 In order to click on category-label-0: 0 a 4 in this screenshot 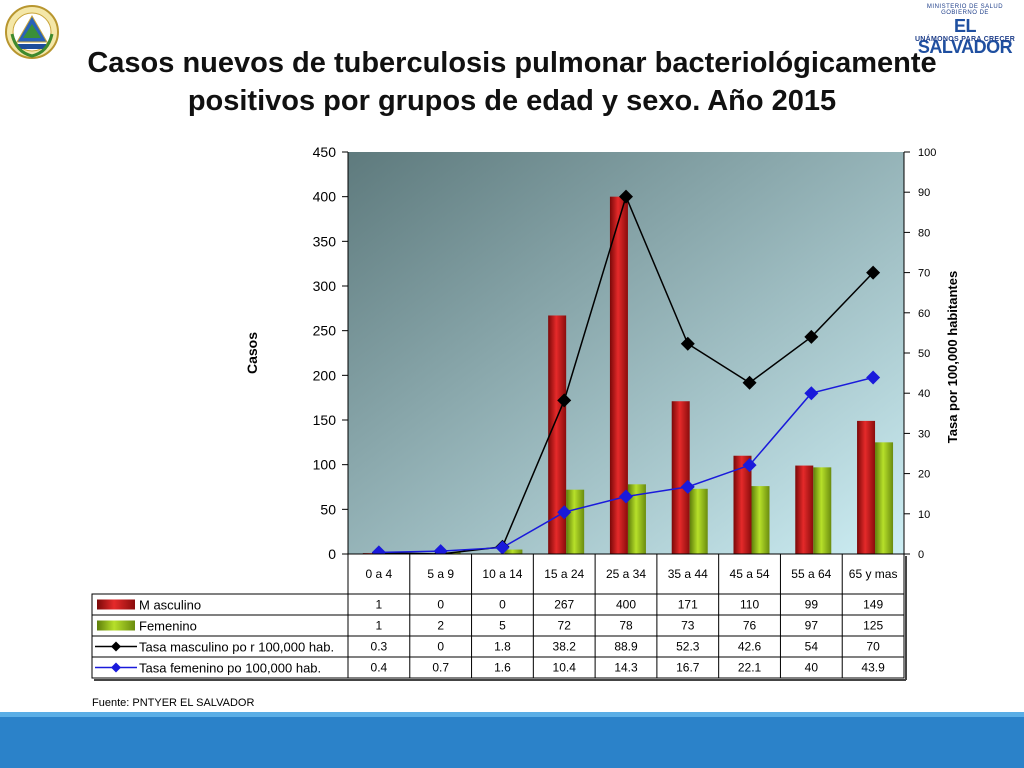, I will do `click(379, 574)`.